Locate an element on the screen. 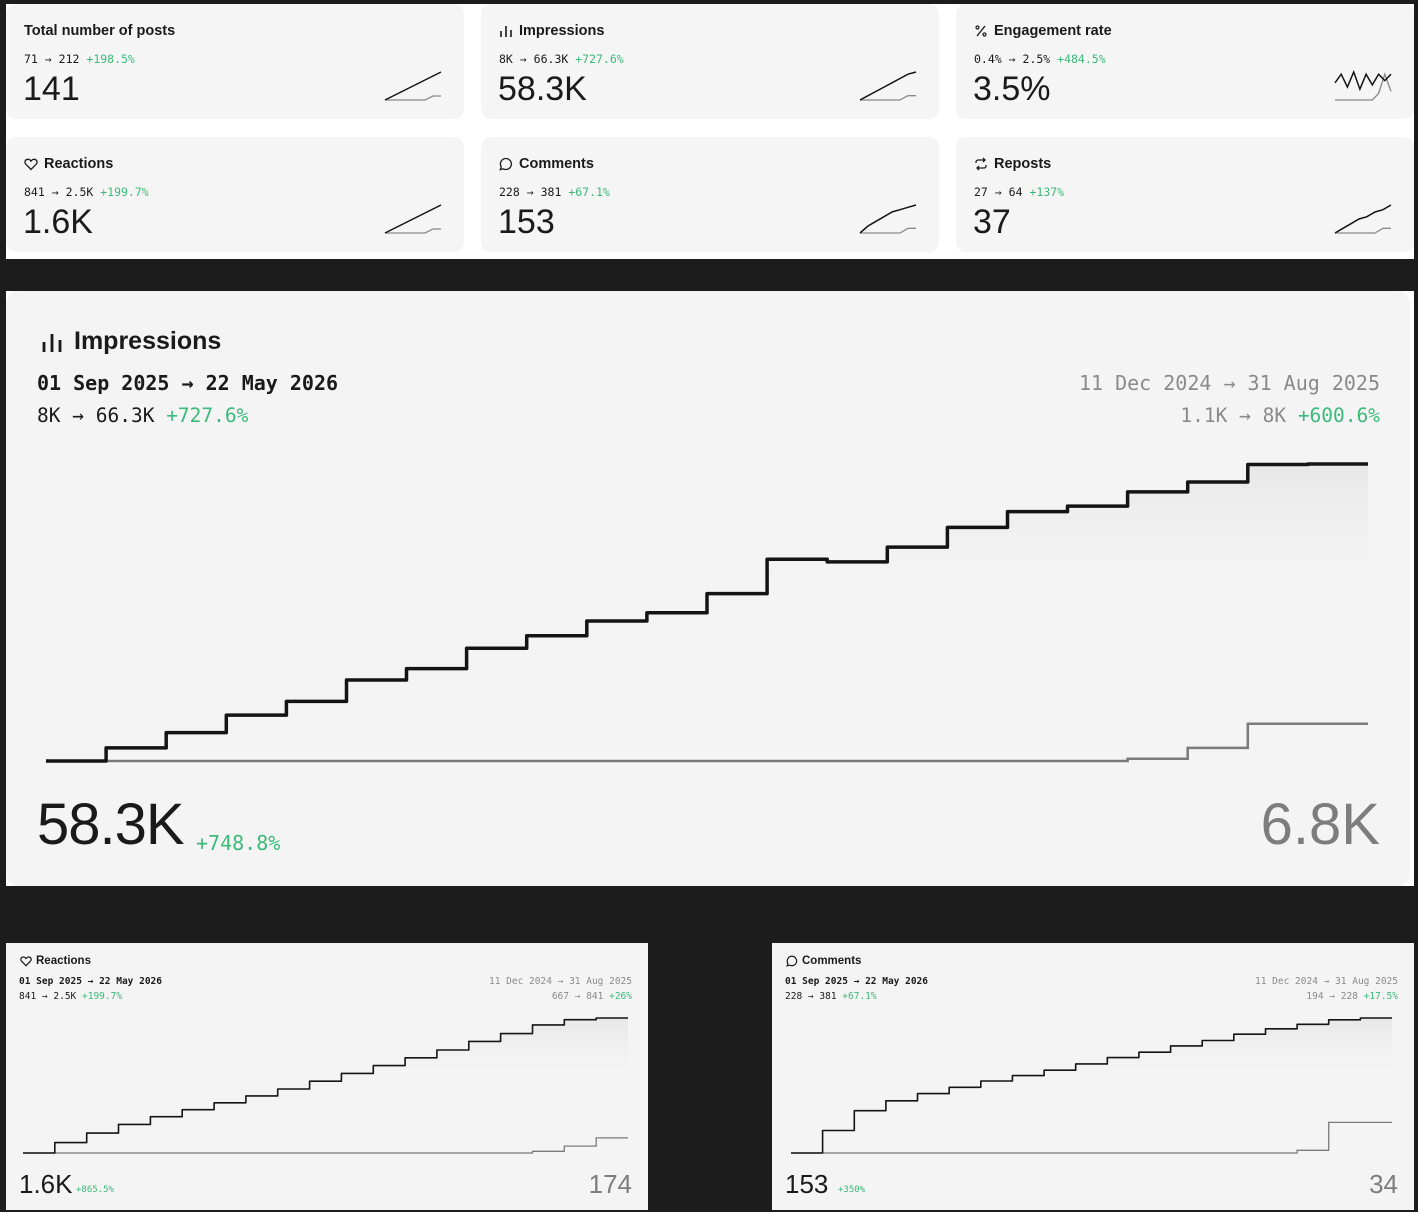 The height and width of the screenshot is (1212, 1418). stat-value: 37 is located at coordinates (992, 222).